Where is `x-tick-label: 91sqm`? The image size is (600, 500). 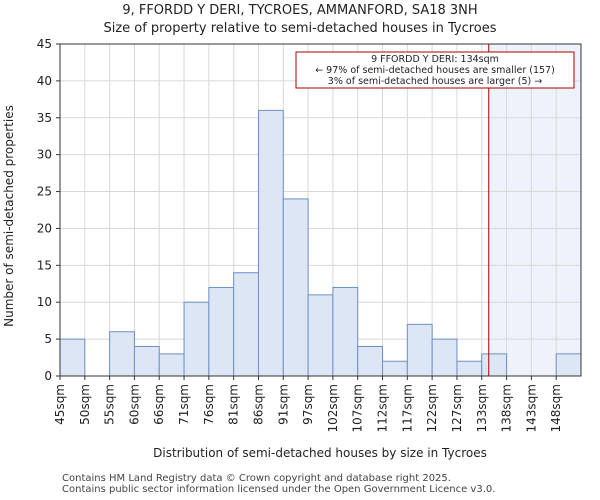 x-tick-label: 91sqm is located at coordinates (283, 404).